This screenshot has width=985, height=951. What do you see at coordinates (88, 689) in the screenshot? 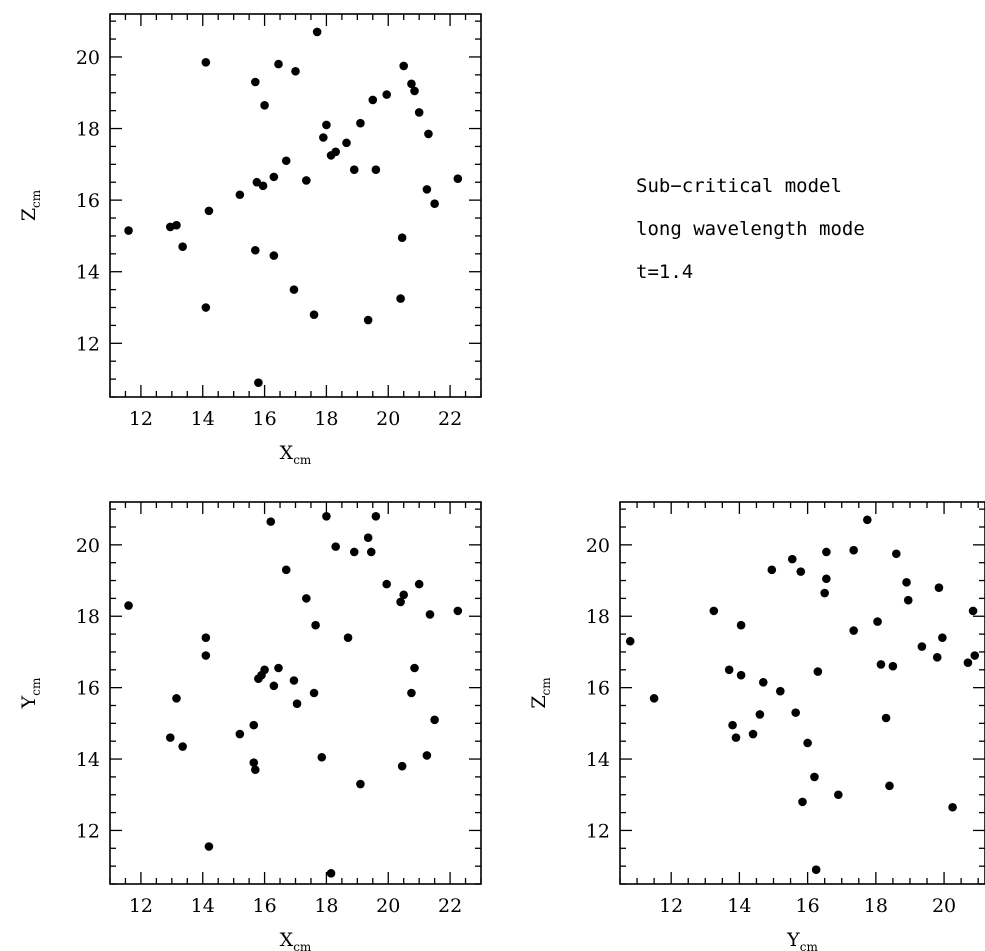
I see `xy-y-tick-label: 16` at bounding box center [88, 689].